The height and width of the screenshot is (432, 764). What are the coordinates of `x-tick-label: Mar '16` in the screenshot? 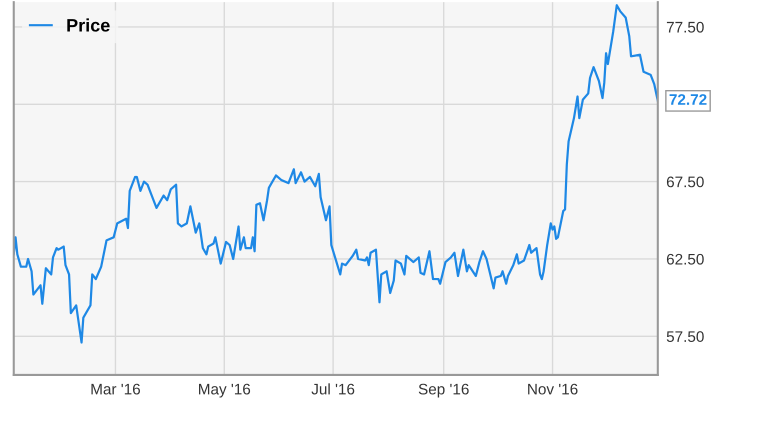 It's located at (115, 389).